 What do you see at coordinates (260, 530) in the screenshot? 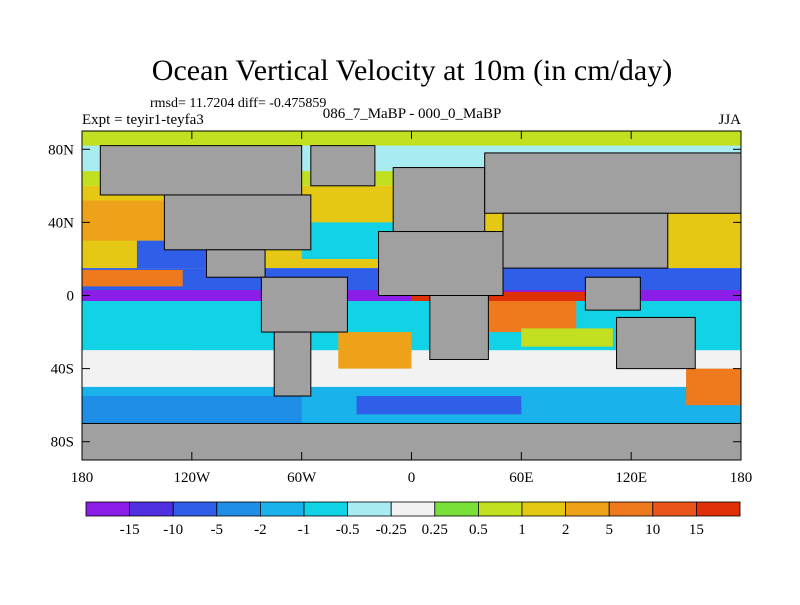
I see `colorbar-label: -2` at bounding box center [260, 530].